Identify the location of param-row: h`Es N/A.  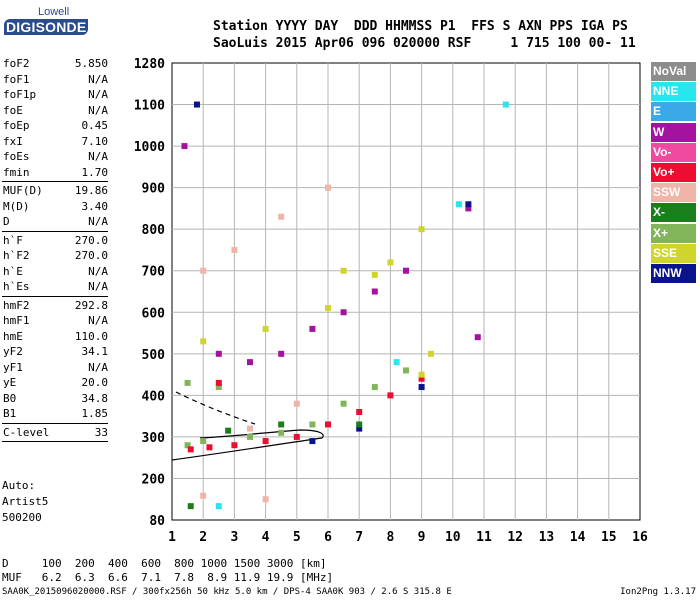
(55, 287).